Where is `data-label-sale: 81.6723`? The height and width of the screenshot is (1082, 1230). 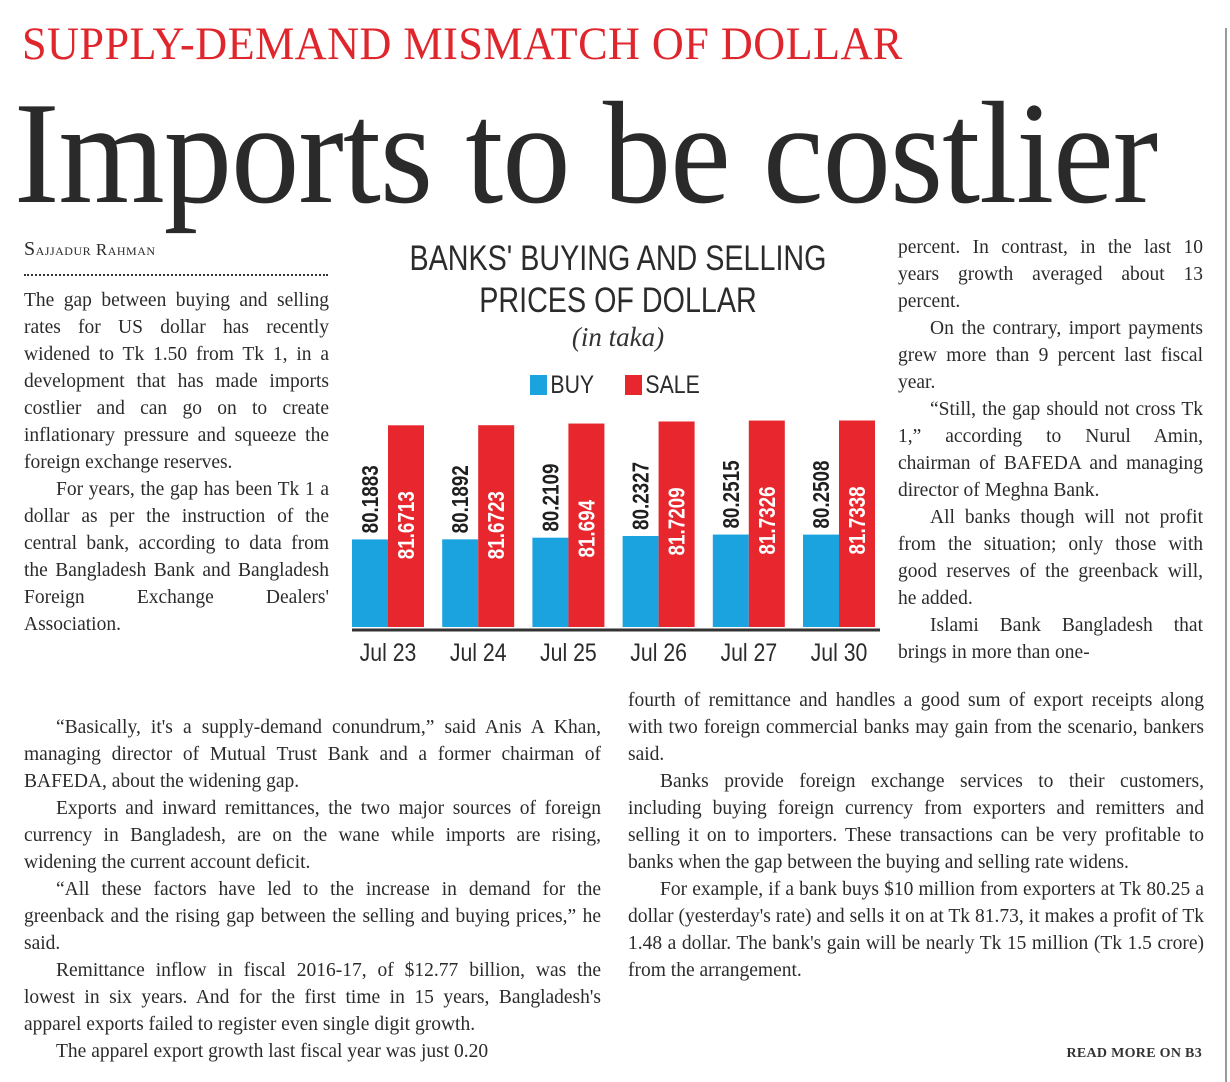 data-label-sale: 81.6723 is located at coordinates (497, 525).